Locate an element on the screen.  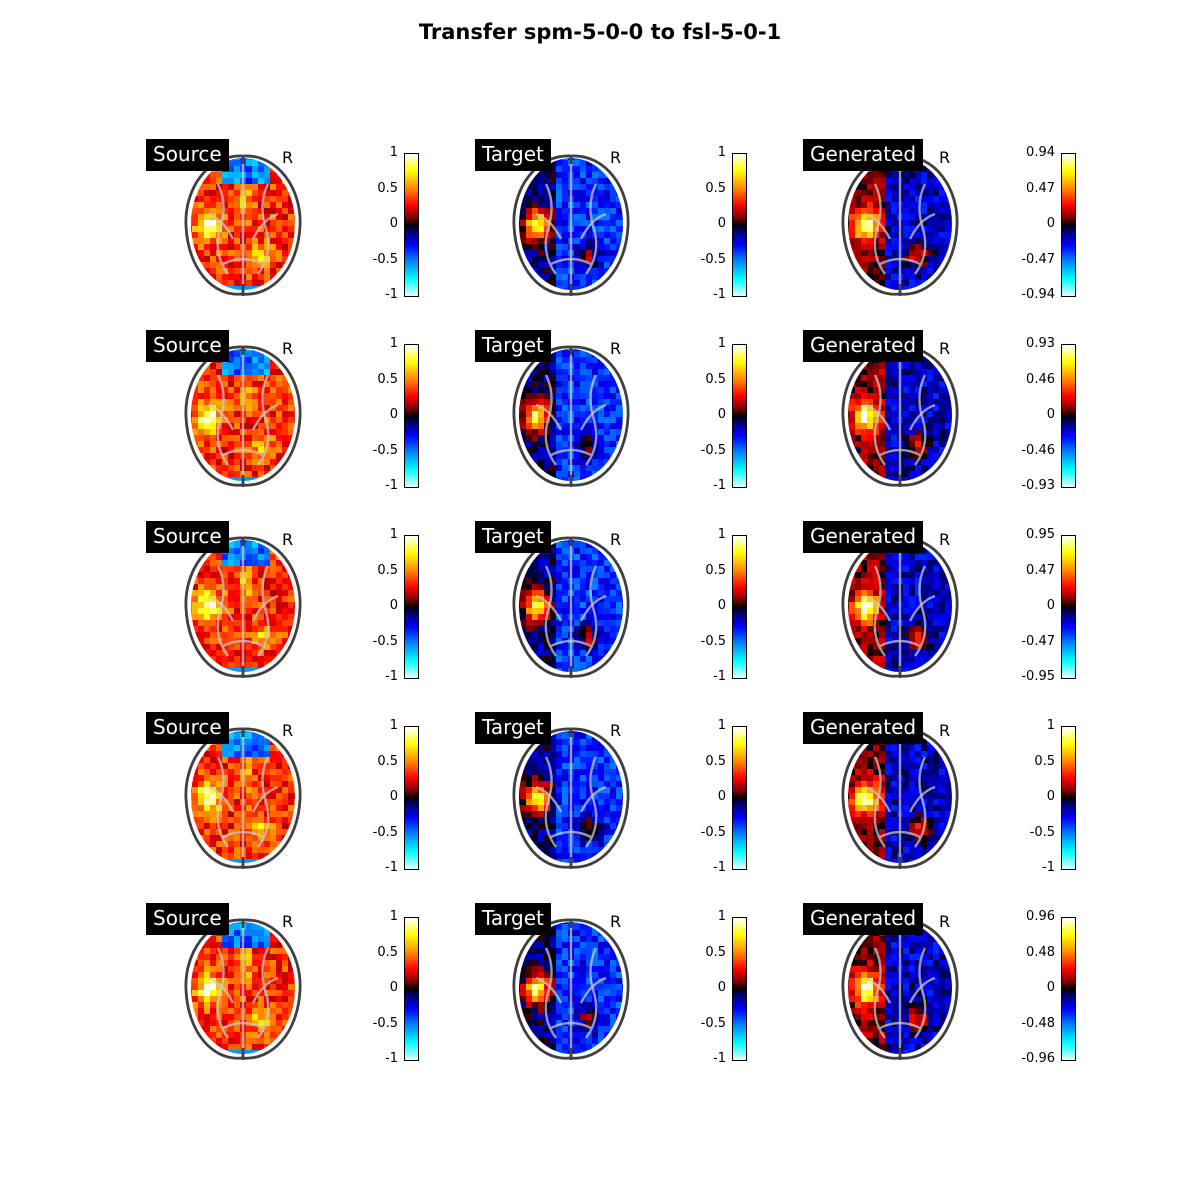
colorbar-tick-label: 0.93 is located at coordinates (1040, 343).